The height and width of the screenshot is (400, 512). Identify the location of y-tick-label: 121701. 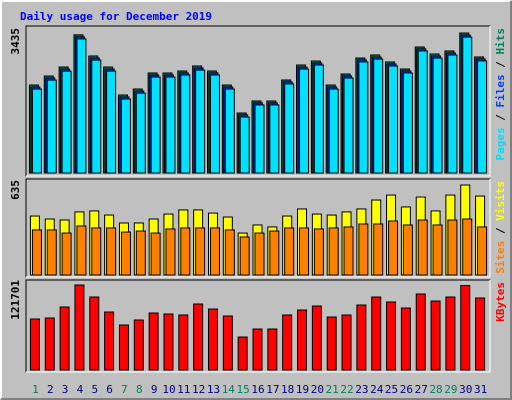
(15, 300).